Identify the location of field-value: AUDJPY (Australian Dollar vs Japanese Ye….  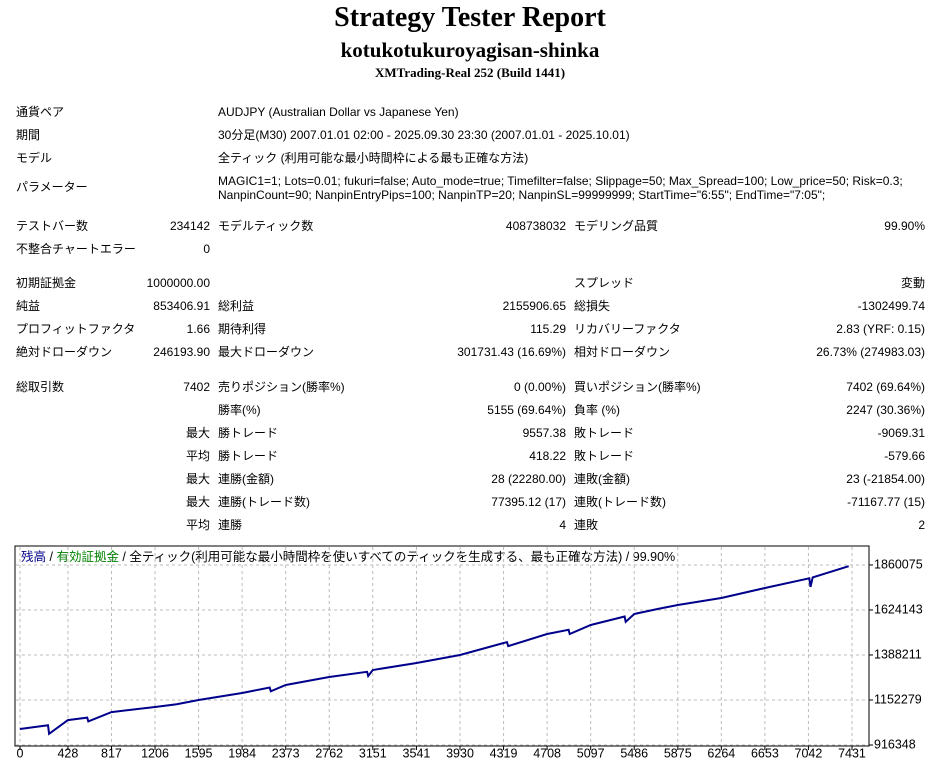
(338, 112).